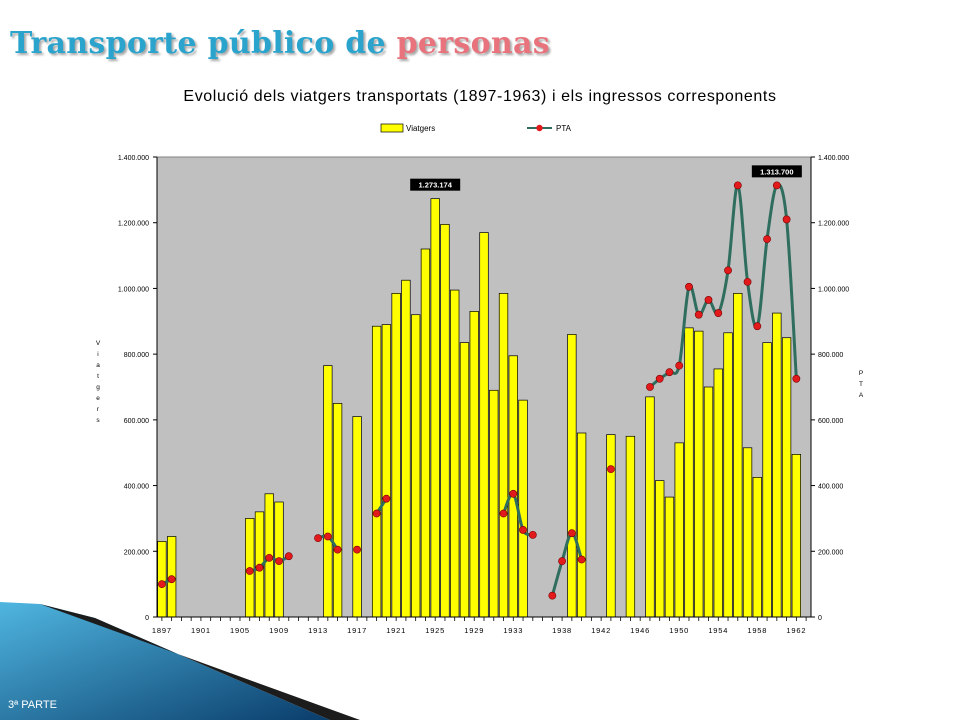 This screenshot has height=720, width=960. Describe the element at coordinates (830, 355) in the screenshot. I see `y-tick-label-right: 800.000` at that location.